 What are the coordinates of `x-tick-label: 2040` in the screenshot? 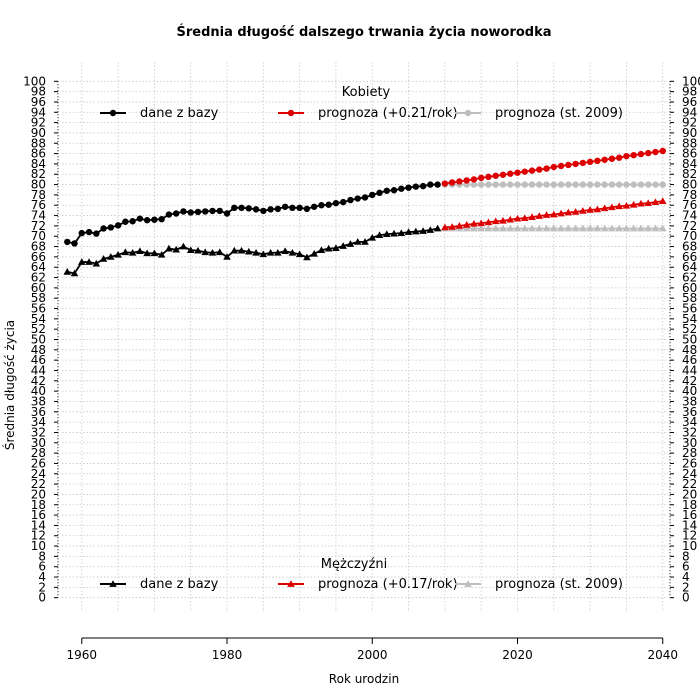 It's located at (662, 655).